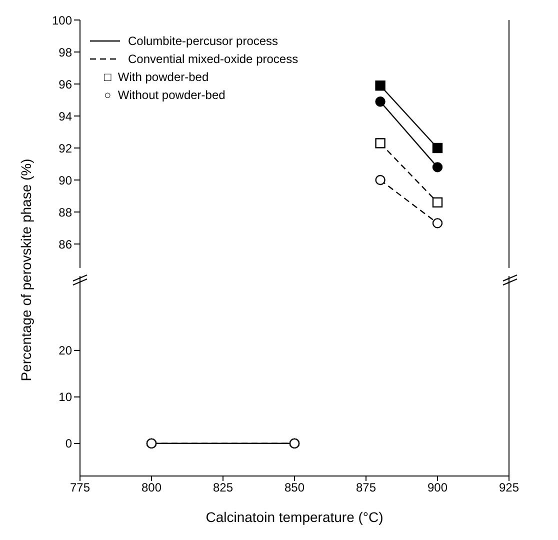  Describe the element at coordinates (65, 84) in the screenshot. I see `y-tick-label: 96` at that location.